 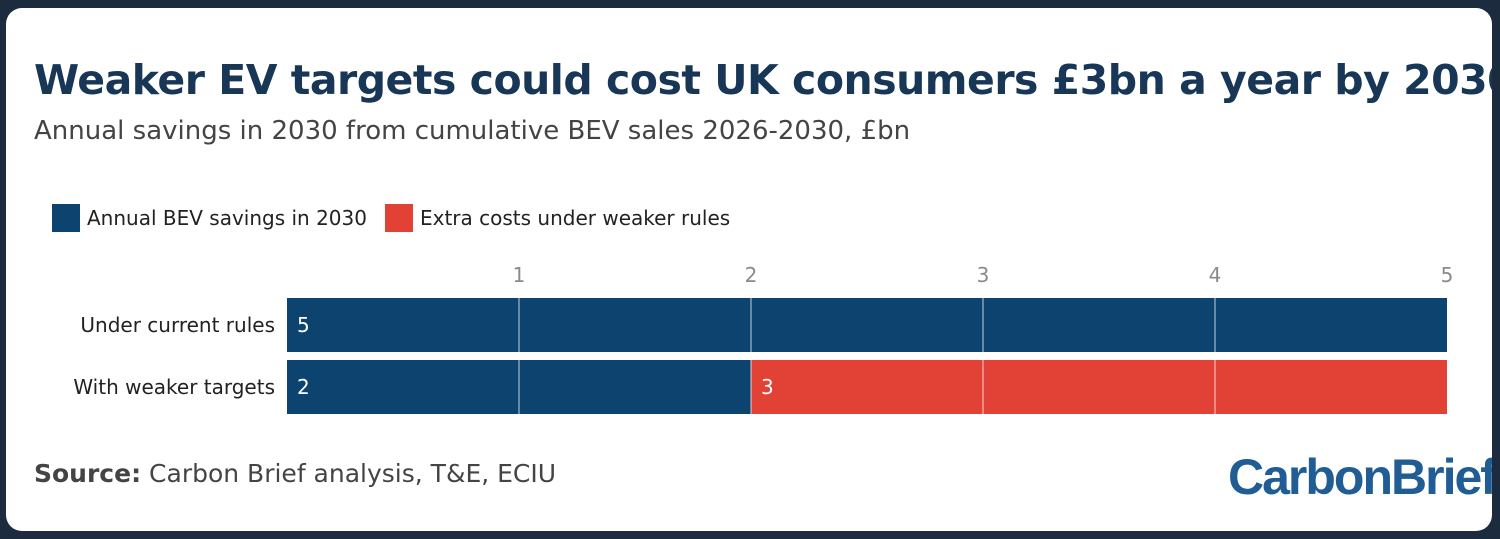 I want to click on legend-item-savings: Annual BEV savings in 2030, so click(x=209, y=218).